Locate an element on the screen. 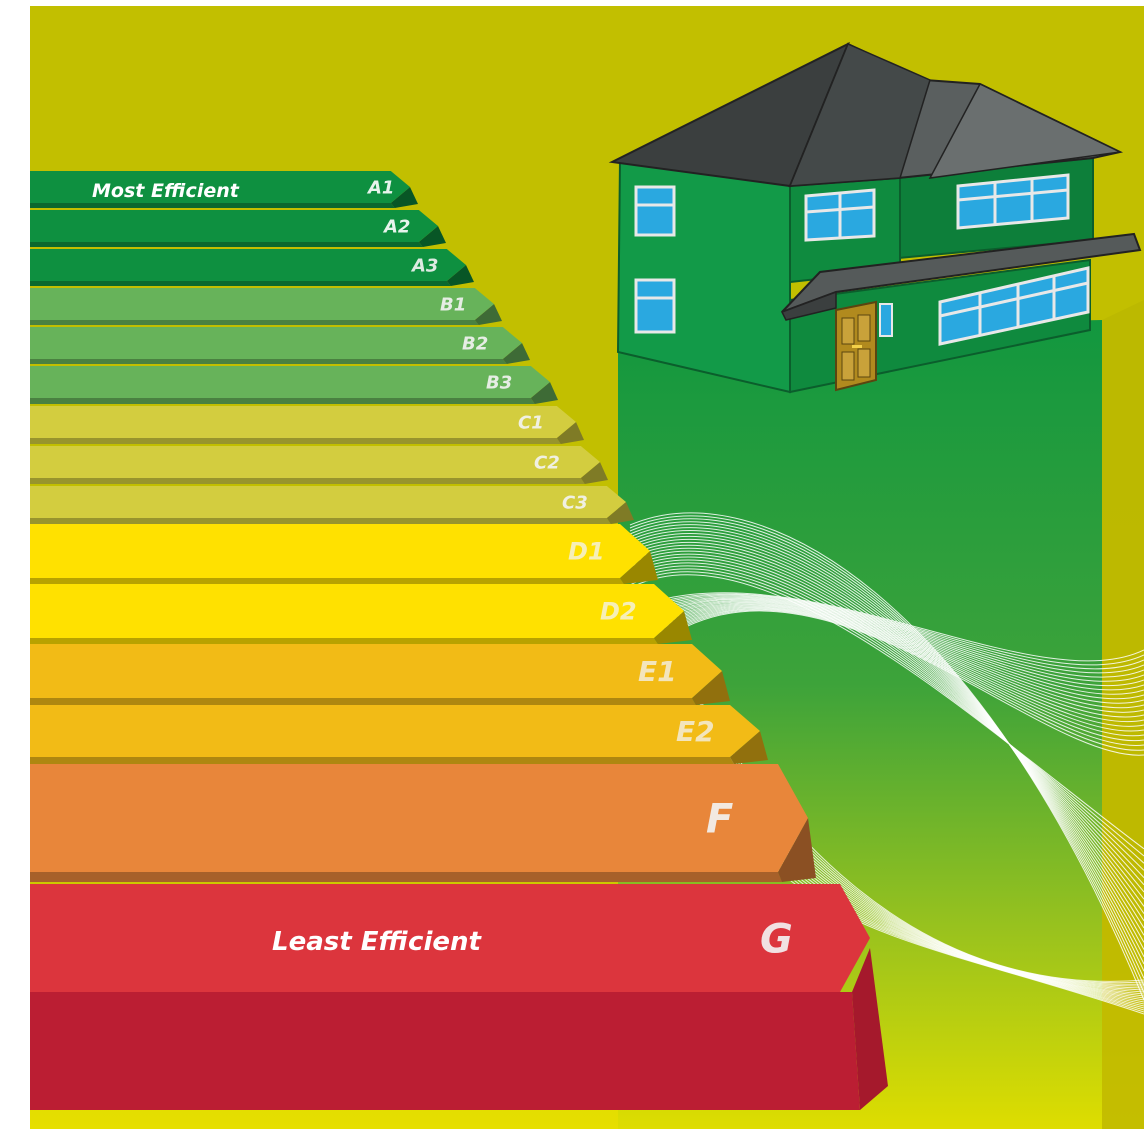 Image resolution: width=1144 pixels, height=1129 pixels. band-e2: E2 is located at coordinates (399, 734).